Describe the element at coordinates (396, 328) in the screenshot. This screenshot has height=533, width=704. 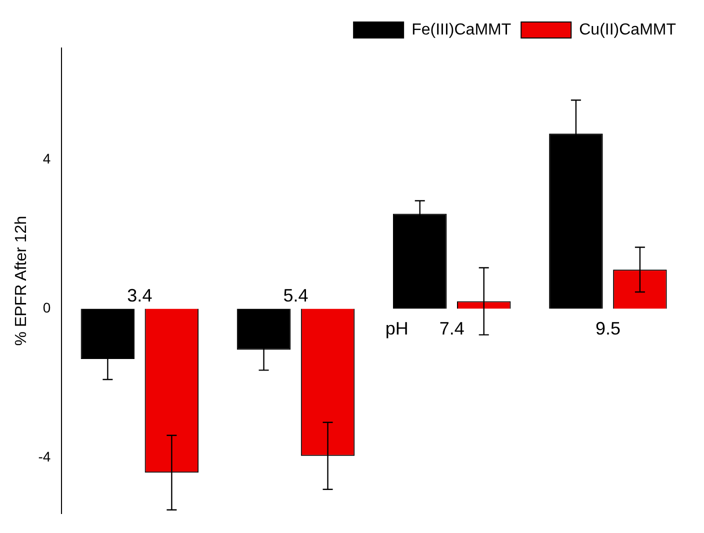
I see `x-axis-title: pH` at that location.